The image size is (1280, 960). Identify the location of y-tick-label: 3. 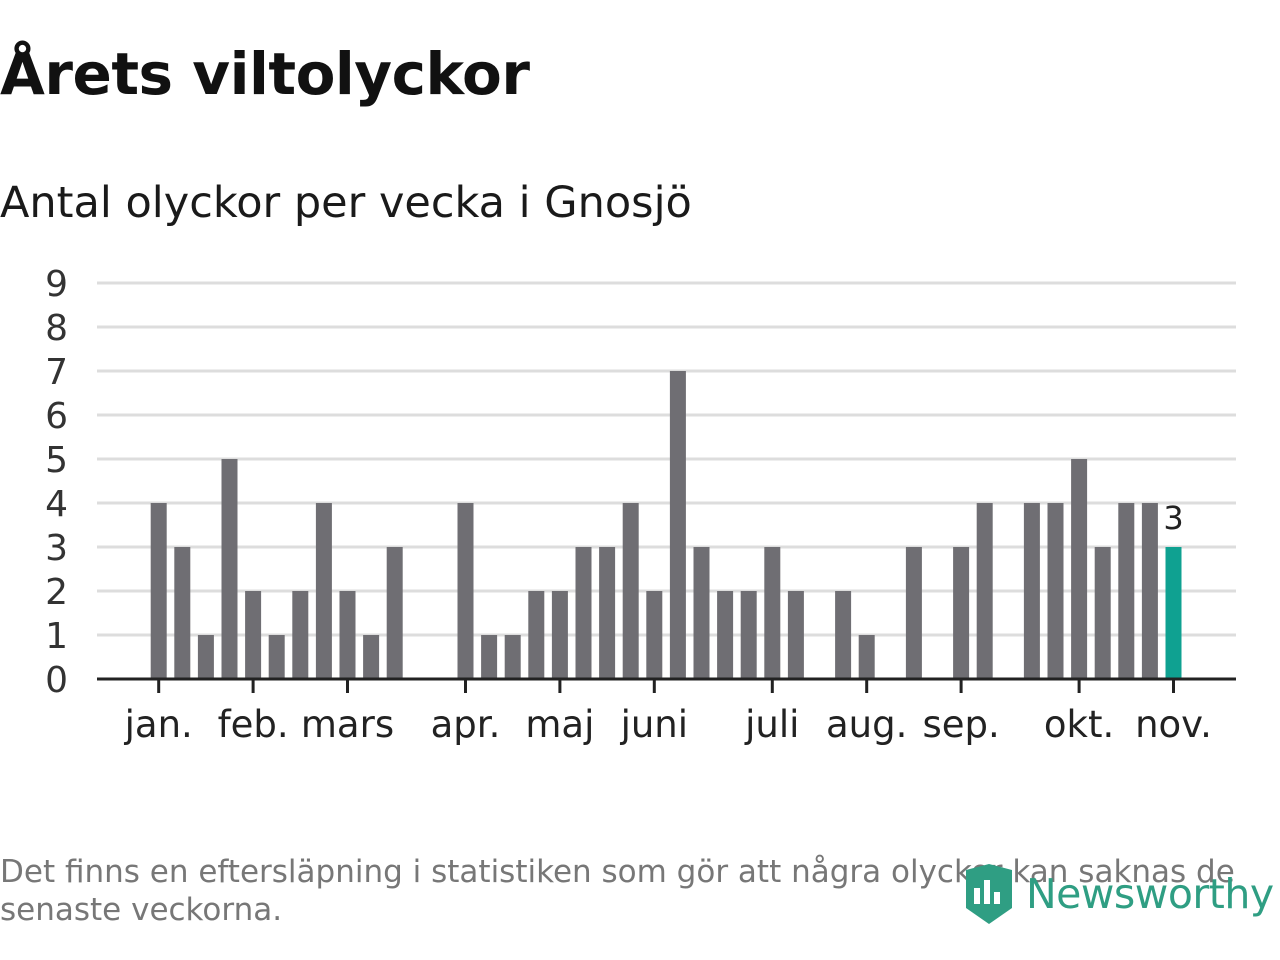
(56, 548).